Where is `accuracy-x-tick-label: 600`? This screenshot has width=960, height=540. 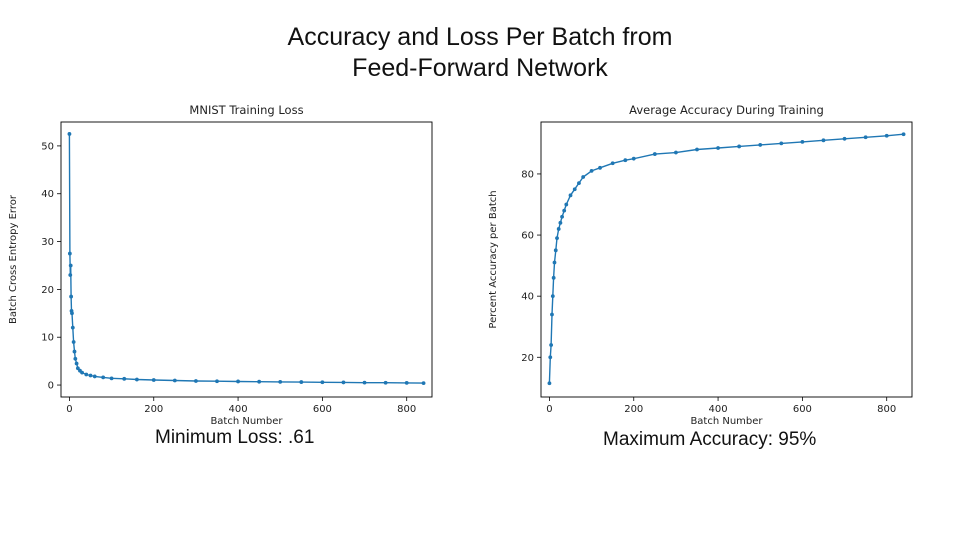 accuracy-x-tick-label: 600 is located at coordinates (802, 409).